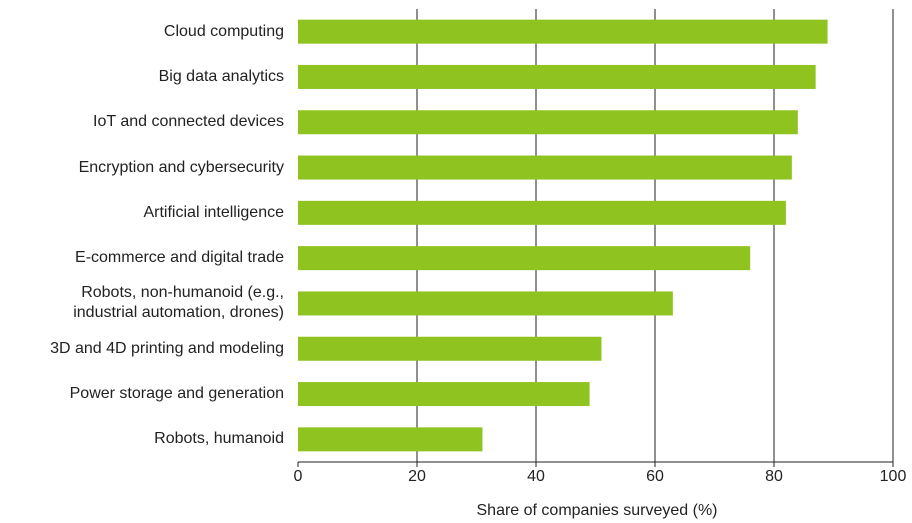  Describe the element at coordinates (417, 476) in the screenshot. I see `x-tick-label: 20` at that location.